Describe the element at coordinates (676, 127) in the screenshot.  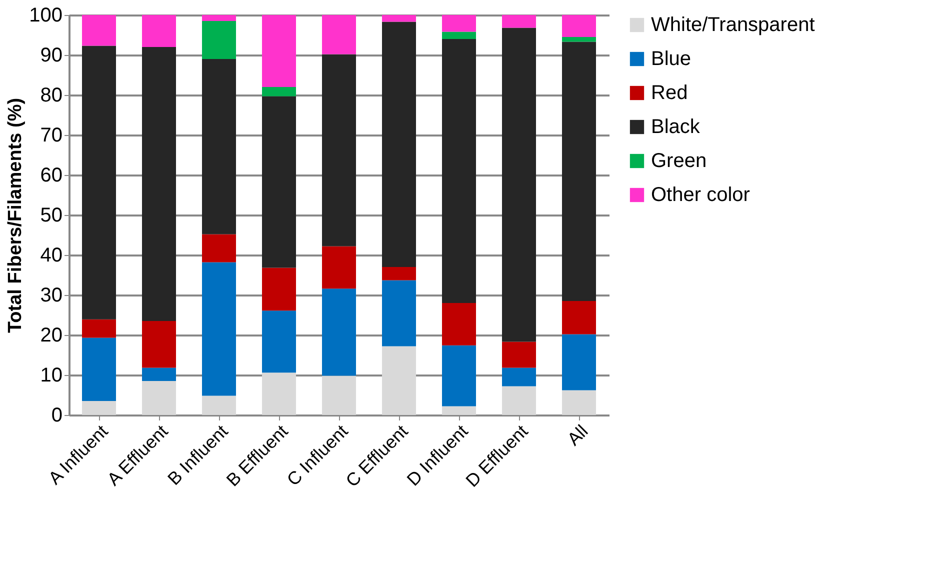
I see `legend-label: Black` at that location.